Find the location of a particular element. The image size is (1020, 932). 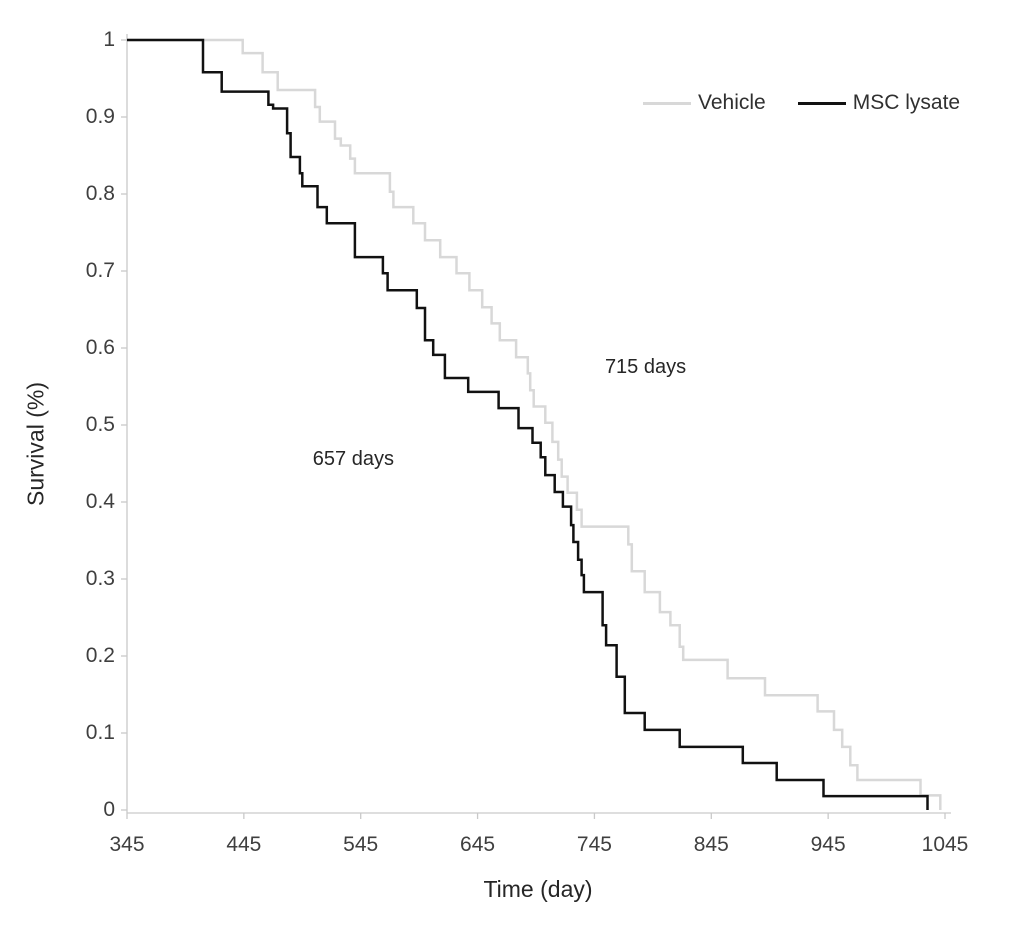

y-axis-title: Survival (%) is located at coordinates (35, 444).